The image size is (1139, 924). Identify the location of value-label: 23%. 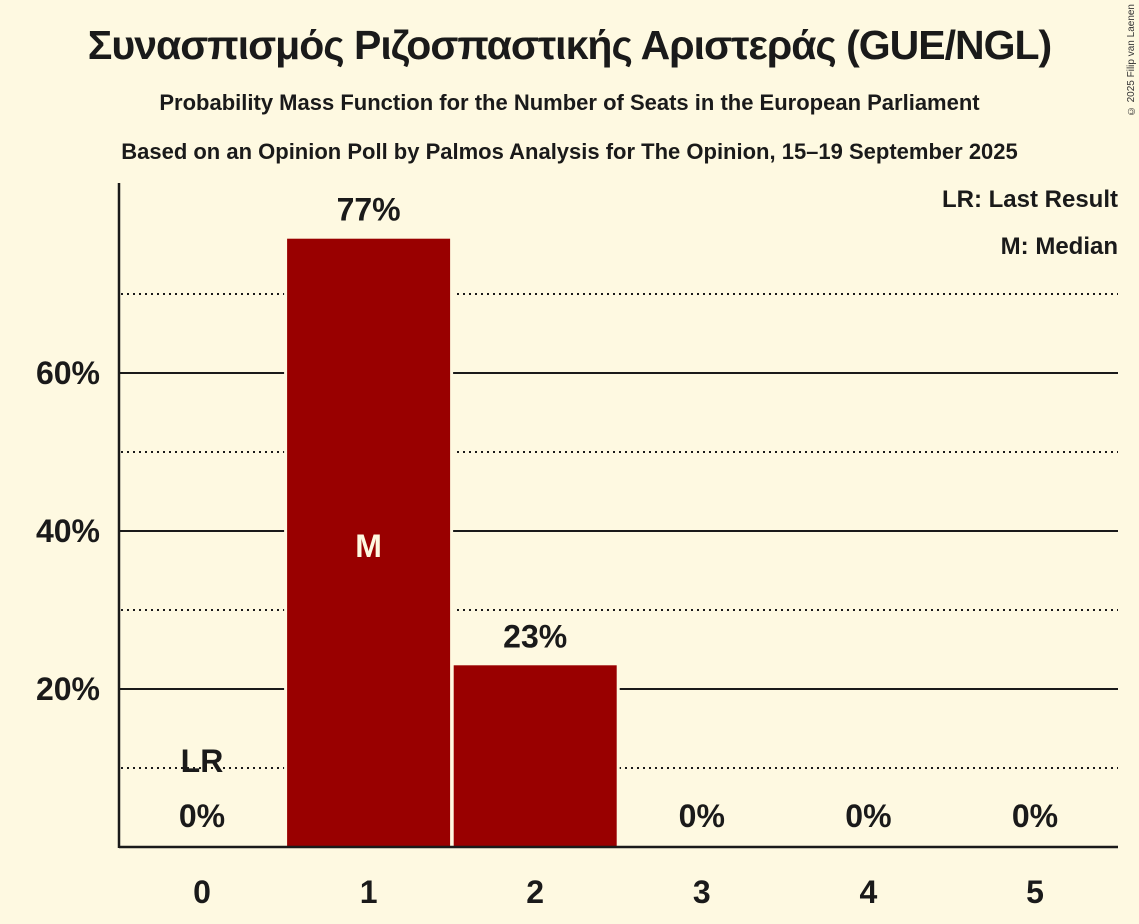
(535, 636).